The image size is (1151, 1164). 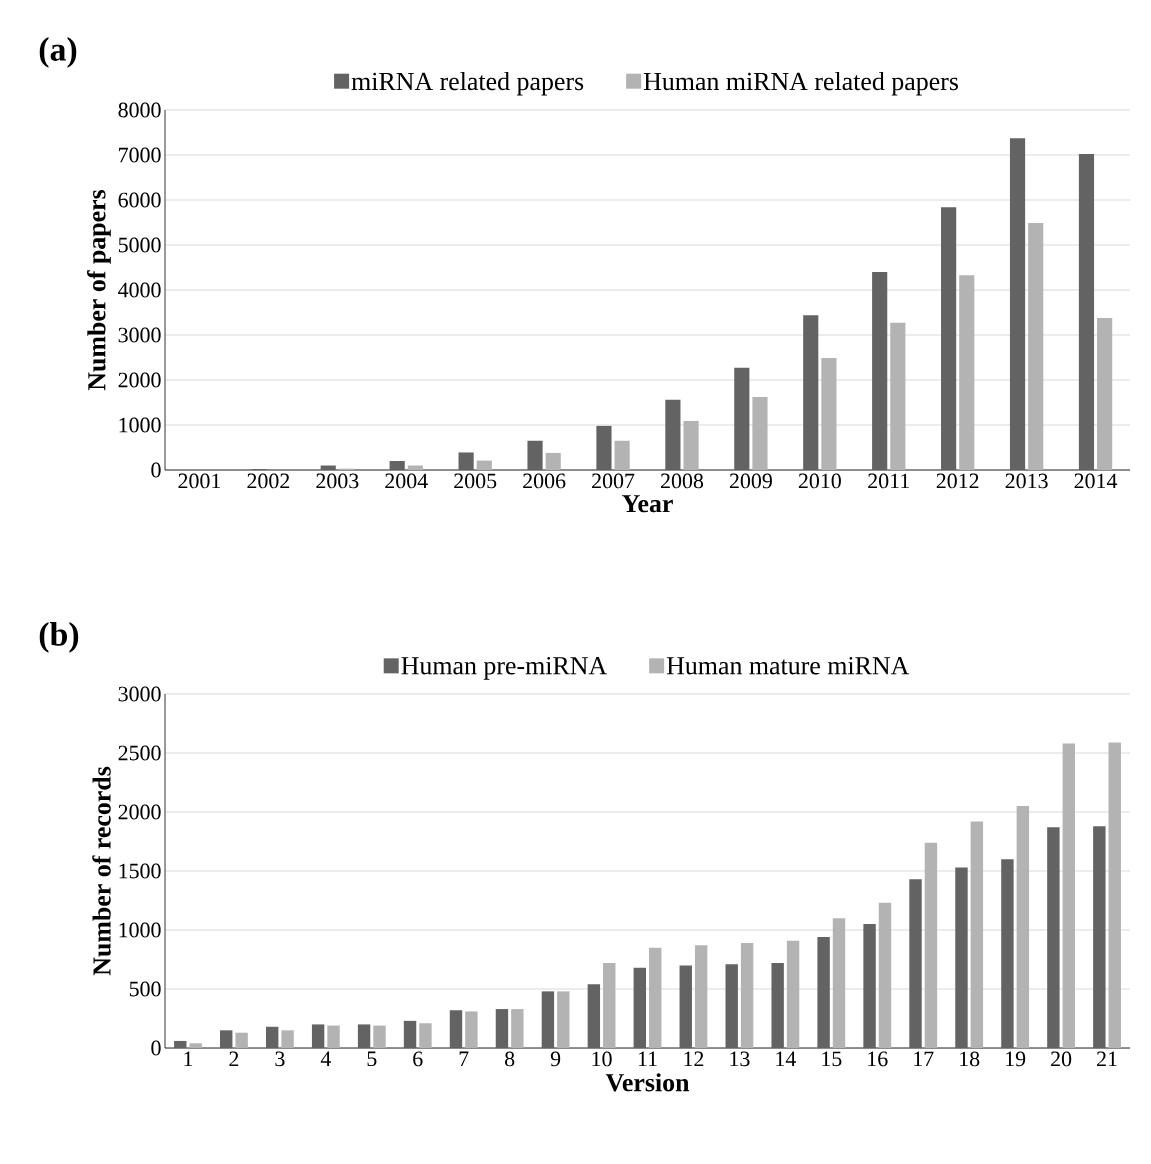 What do you see at coordinates (464, 1058) in the screenshot?
I see `x-tick-label: 7` at bounding box center [464, 1058].